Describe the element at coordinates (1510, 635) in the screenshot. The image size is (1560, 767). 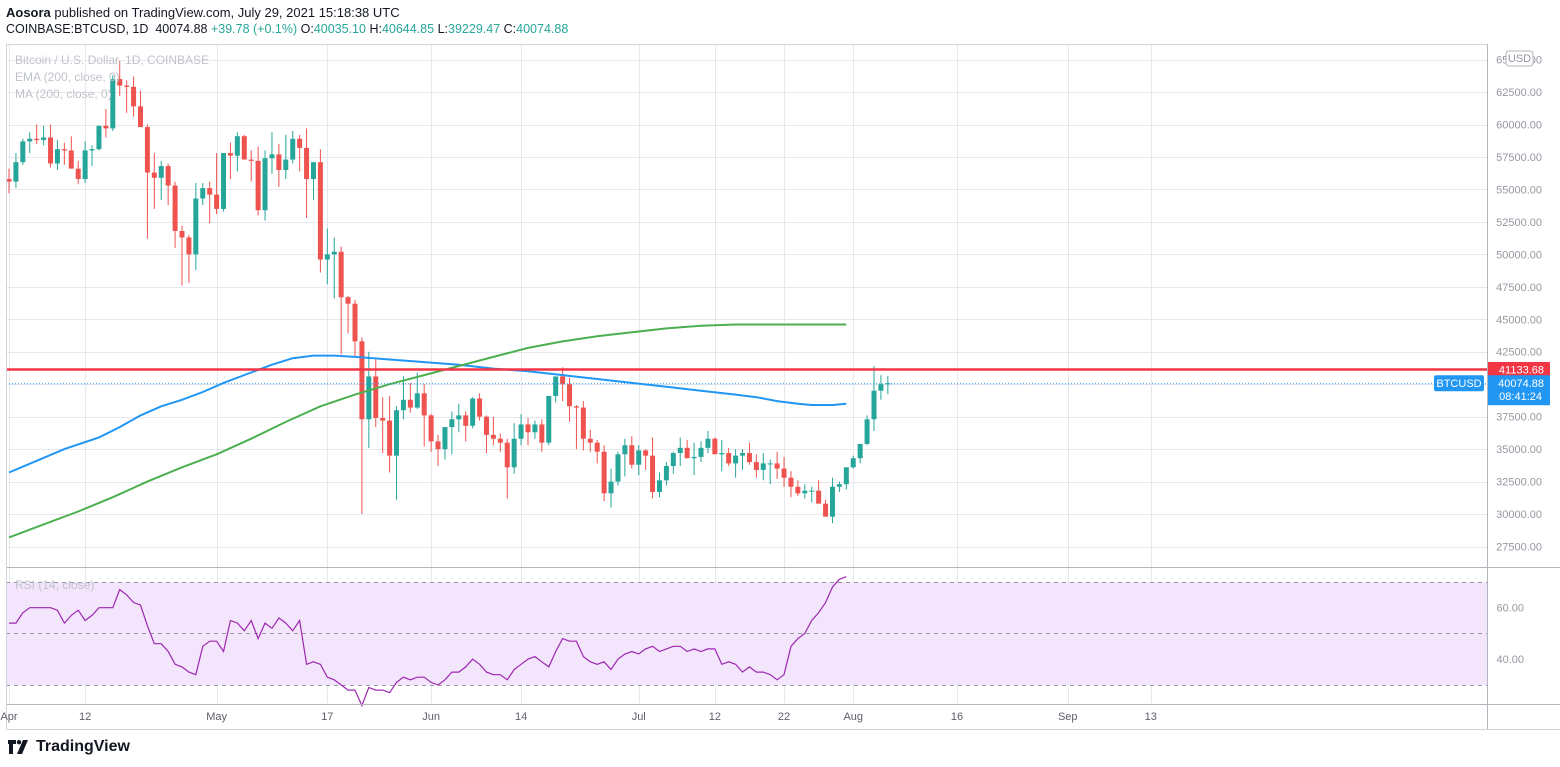
I see `rsi-tick-labels: 40.00 60.00` at that location.